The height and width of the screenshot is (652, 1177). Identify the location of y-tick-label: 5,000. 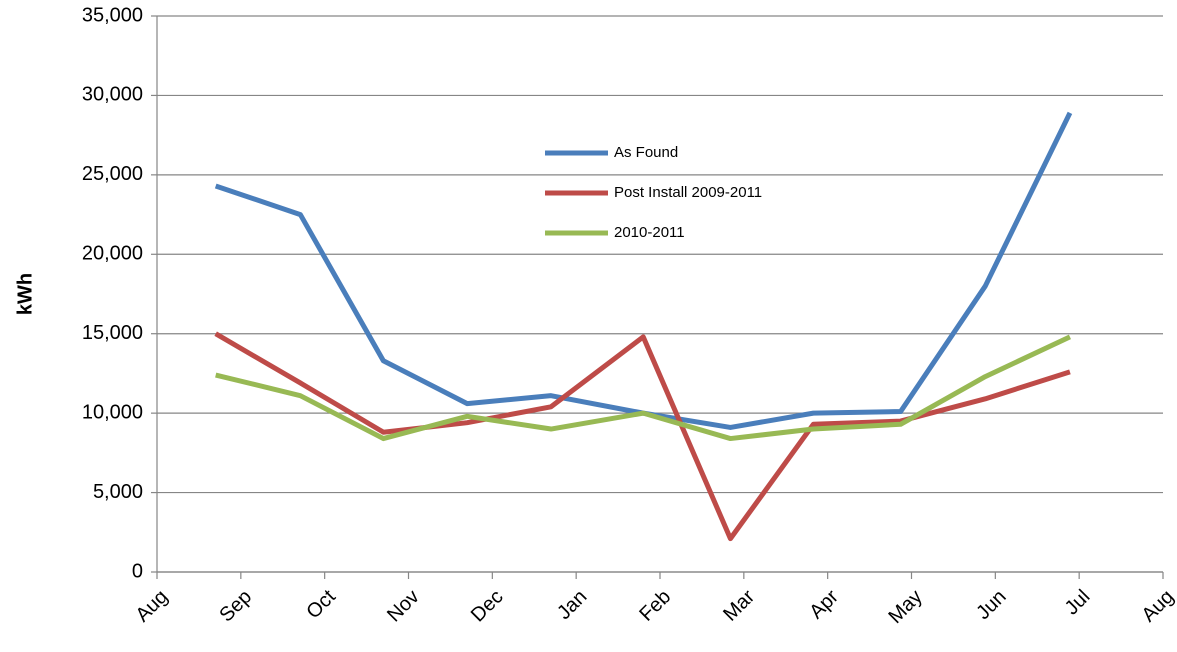
(118, 492).